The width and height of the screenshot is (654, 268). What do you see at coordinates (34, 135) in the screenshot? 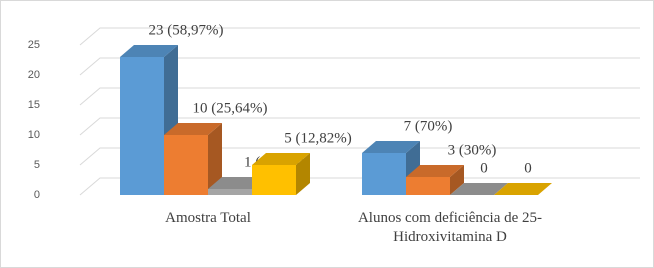
I see `y-tick-label: 10` at bounding box center [34, 135].